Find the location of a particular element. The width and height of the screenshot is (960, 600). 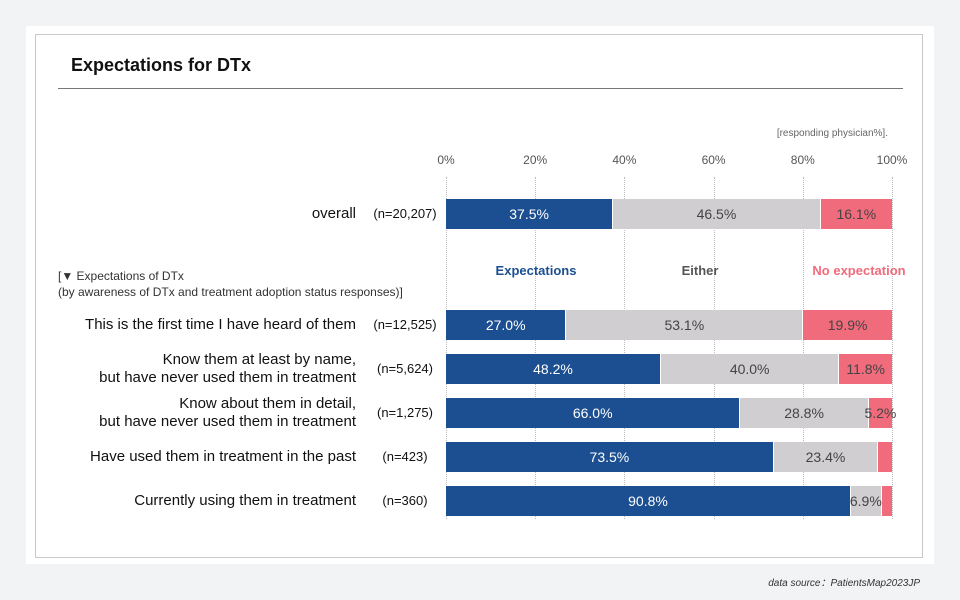

bar-value-label: 48.2% is located at coordinates (553, 369).